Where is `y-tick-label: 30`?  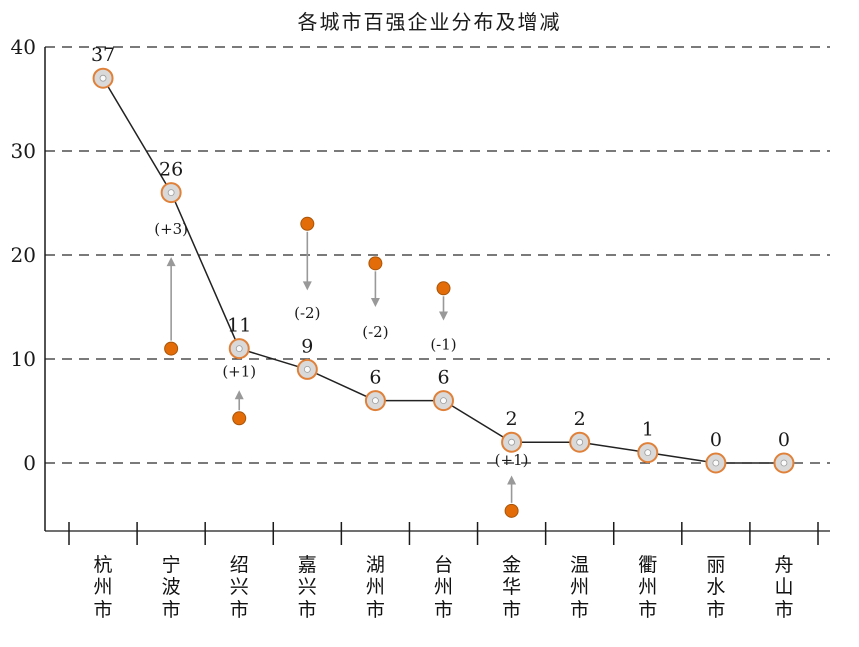 y-tick-label: 30 is located at coordinates (23, 151).